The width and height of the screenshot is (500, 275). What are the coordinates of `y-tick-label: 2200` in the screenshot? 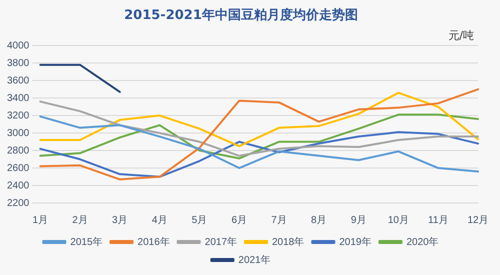 It's located at (18, 203).